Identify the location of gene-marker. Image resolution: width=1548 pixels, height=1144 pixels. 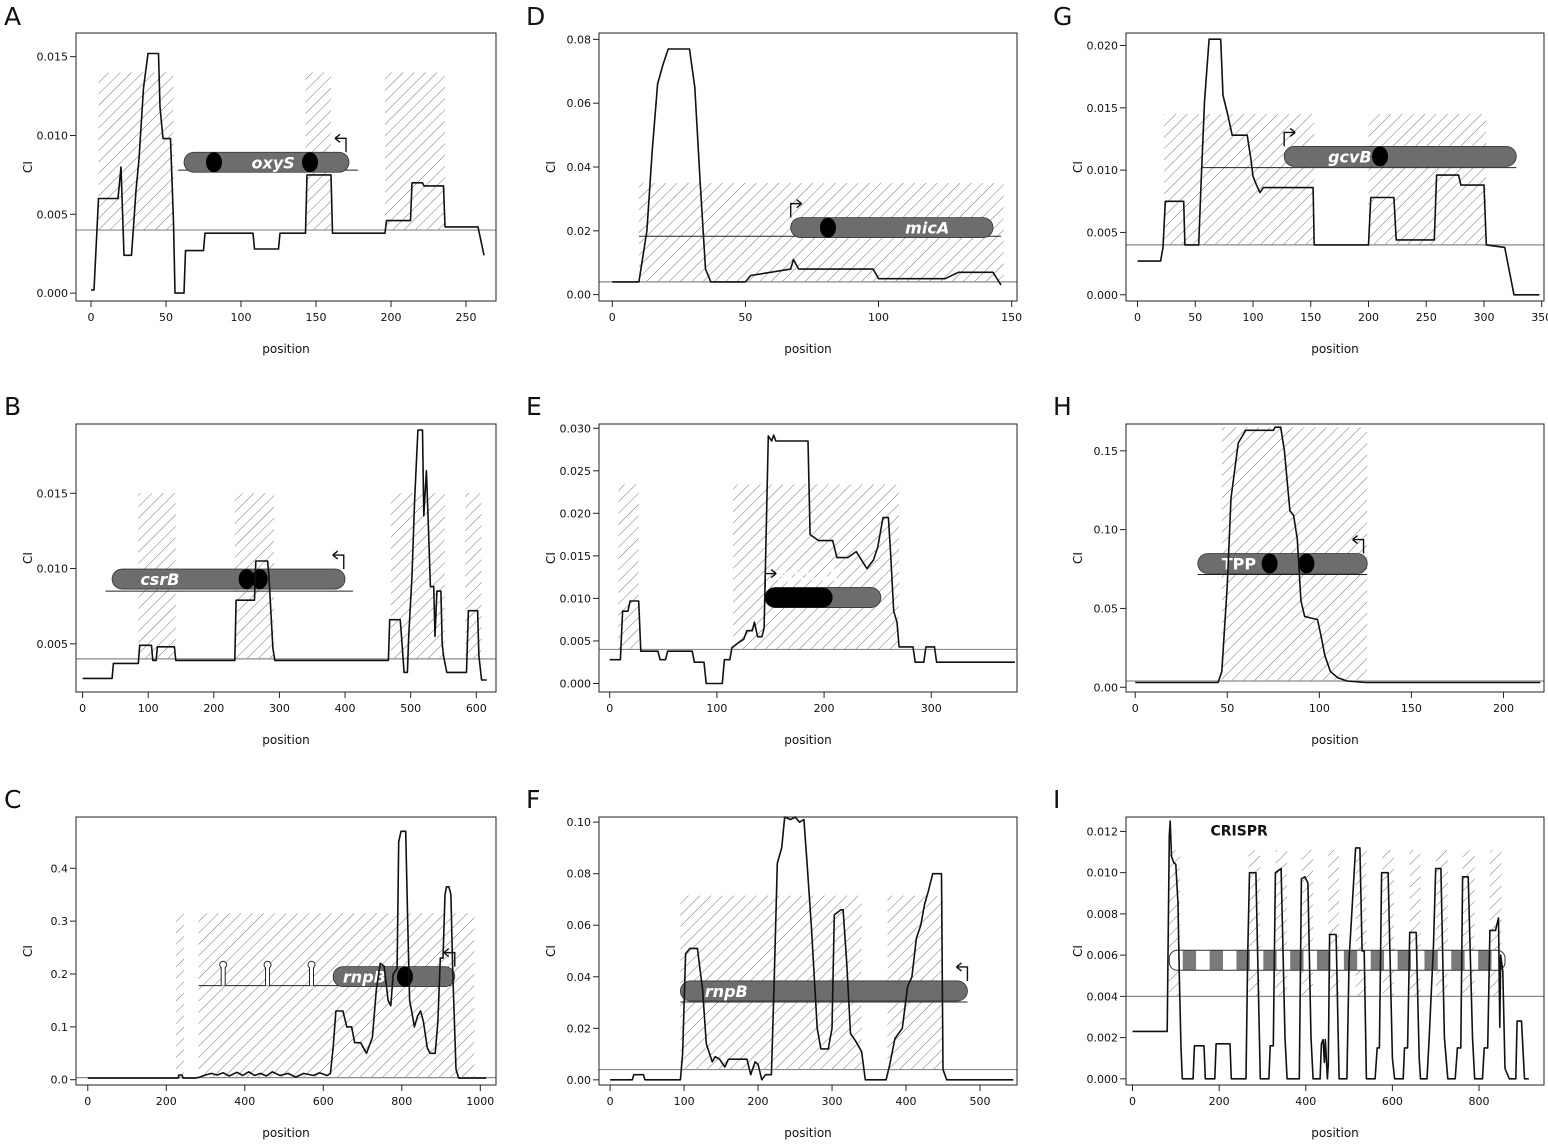
(404, 976).